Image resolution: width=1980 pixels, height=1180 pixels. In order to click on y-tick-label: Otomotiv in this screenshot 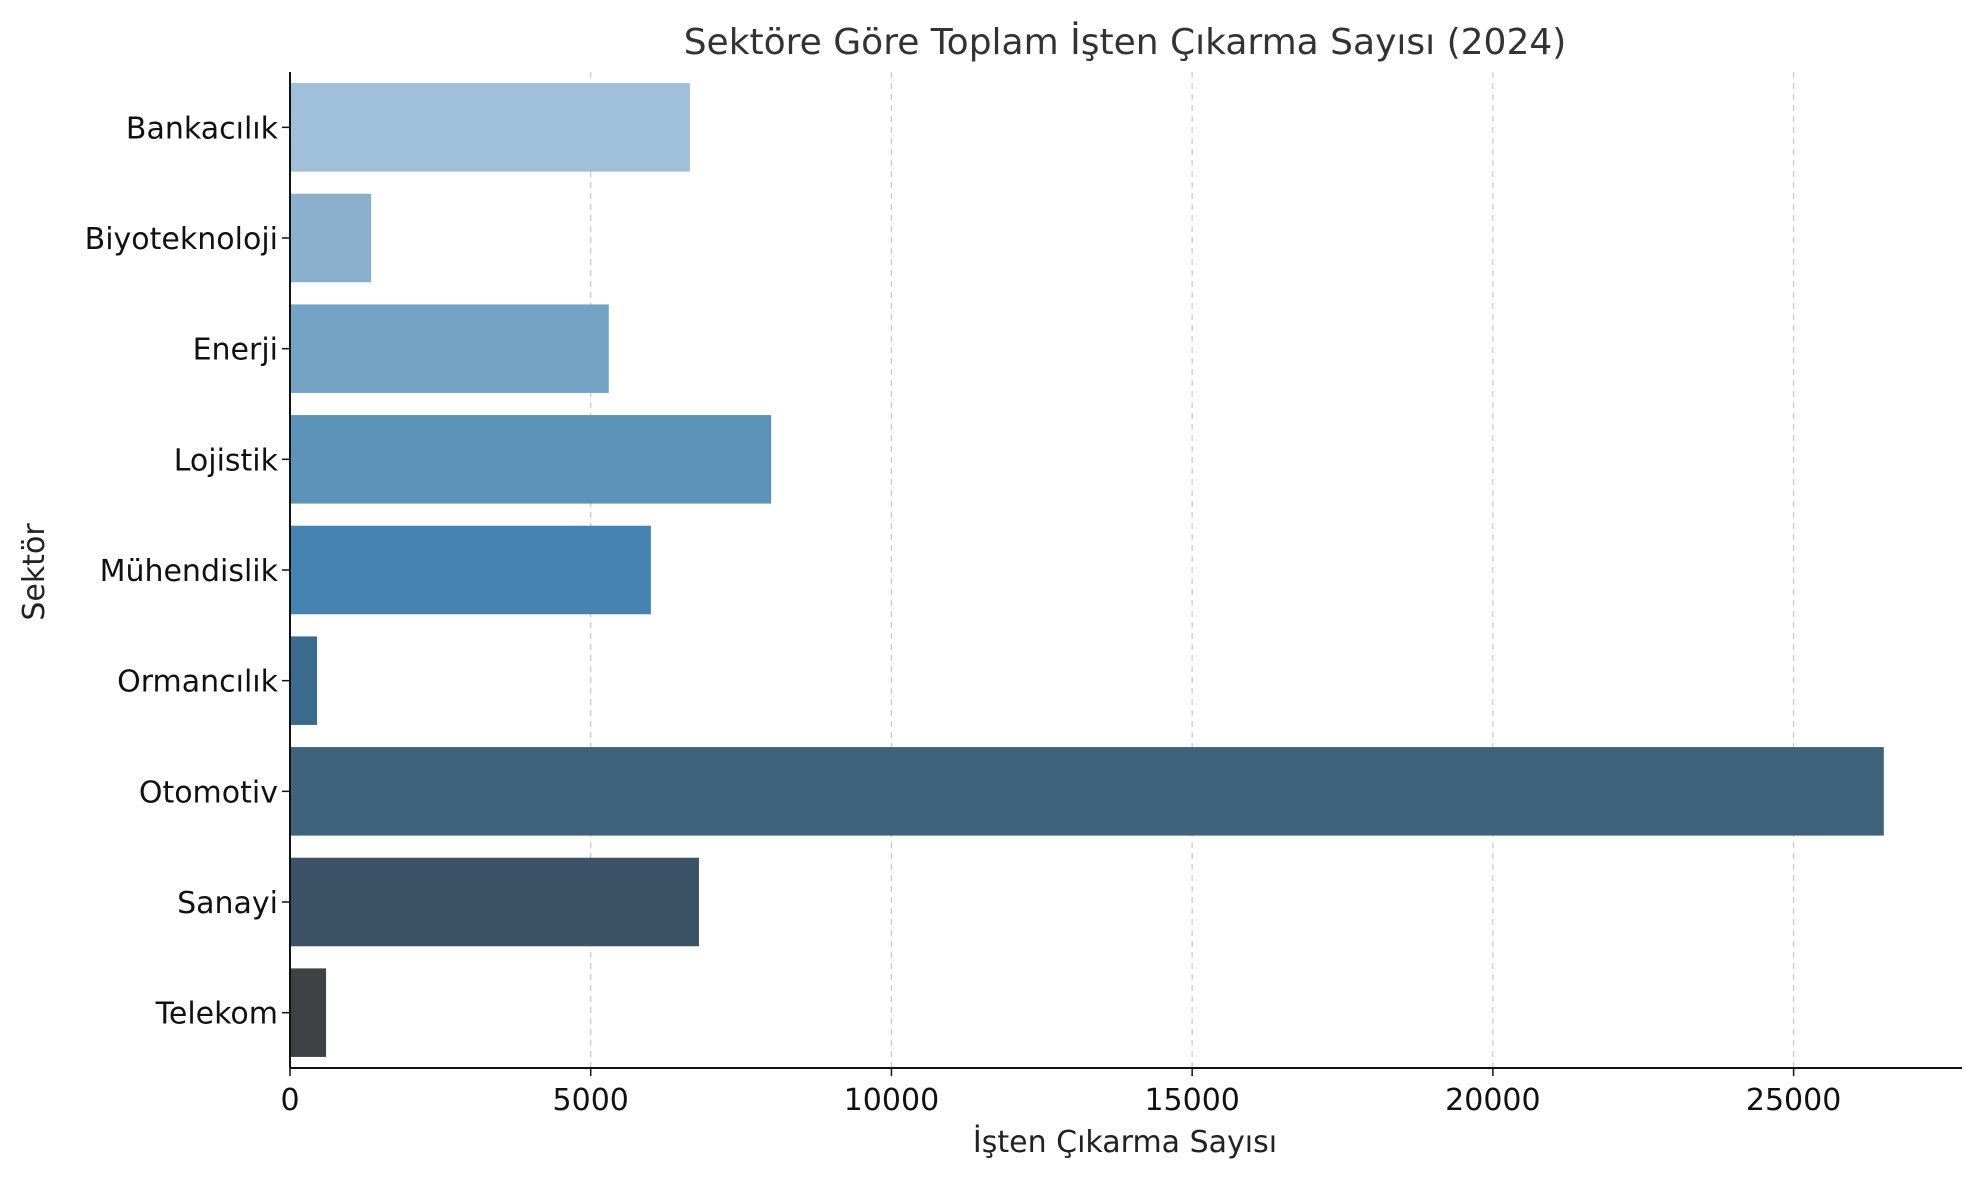, I will do `click(208, 792)`.